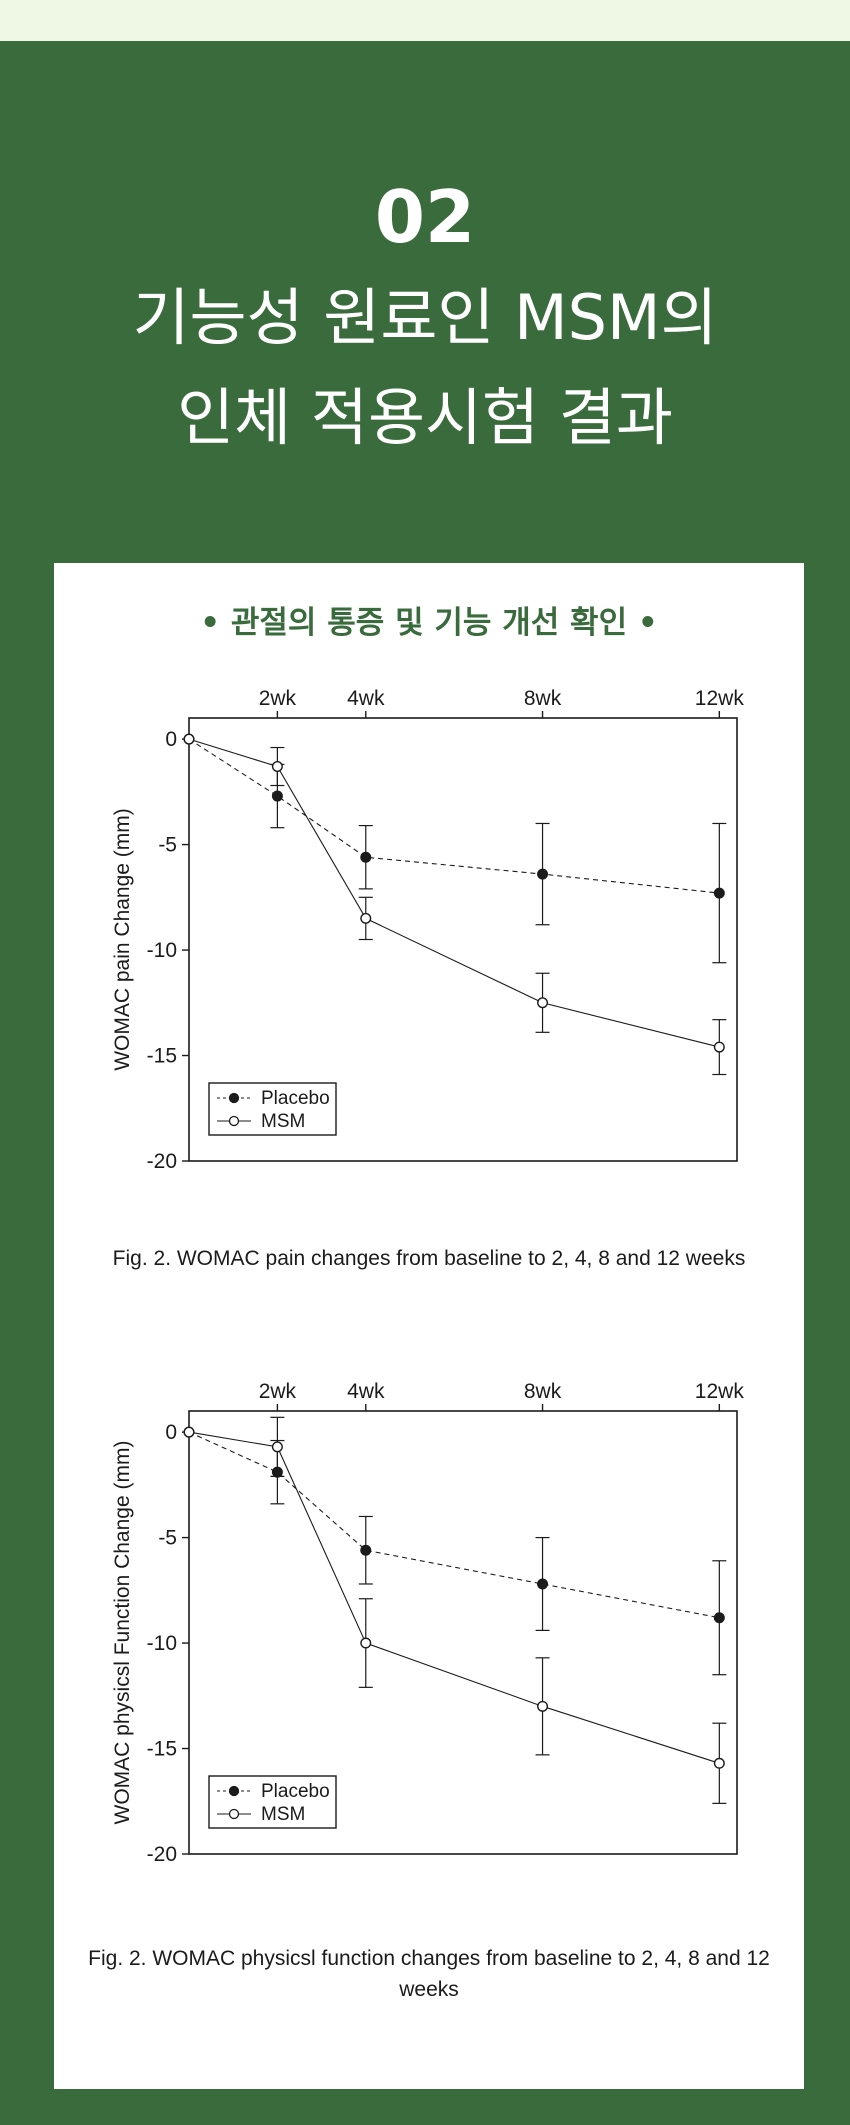 This screenshot has height=2125, width=850. Describe the element at coordinates (425, 20) in the screenshot. I see `top-banner-strip` at that location.